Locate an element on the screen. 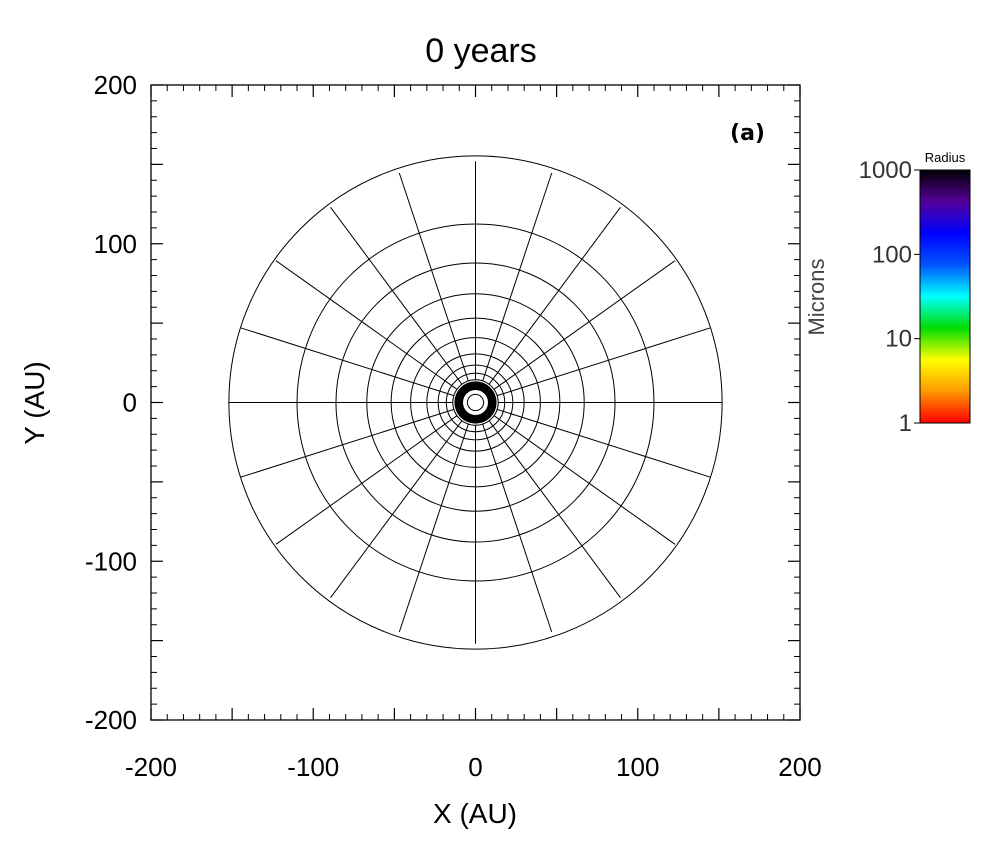 This screenshot has height=850, width=1000. colorbar: Radius 1 10 100 1000 Microns is located at coordinates (887, 293).